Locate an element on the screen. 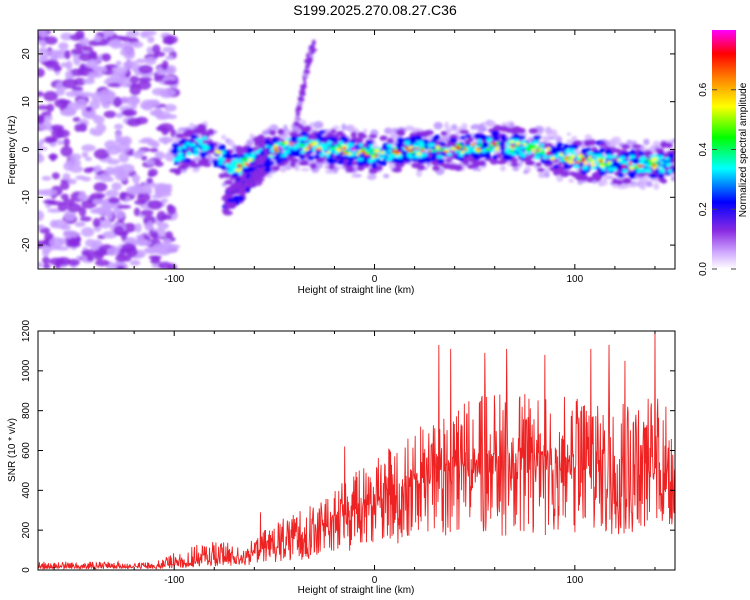  arm-blob is located at coordinates (232, 204).